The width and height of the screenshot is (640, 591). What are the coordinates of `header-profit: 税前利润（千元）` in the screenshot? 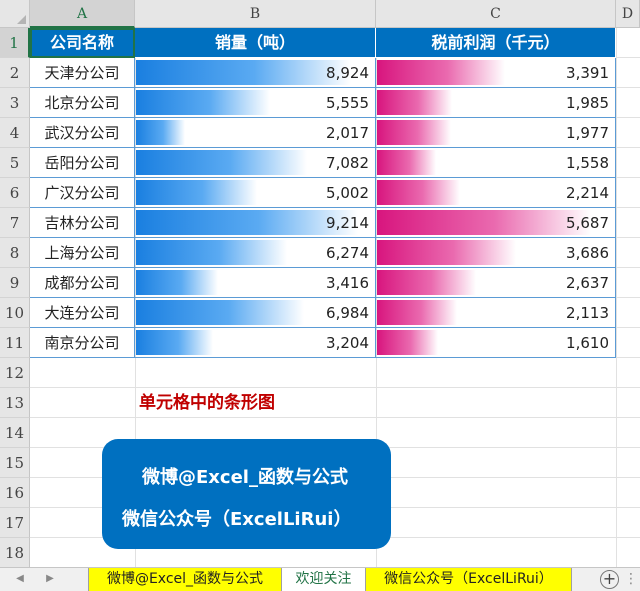 It's located at (496, 43).